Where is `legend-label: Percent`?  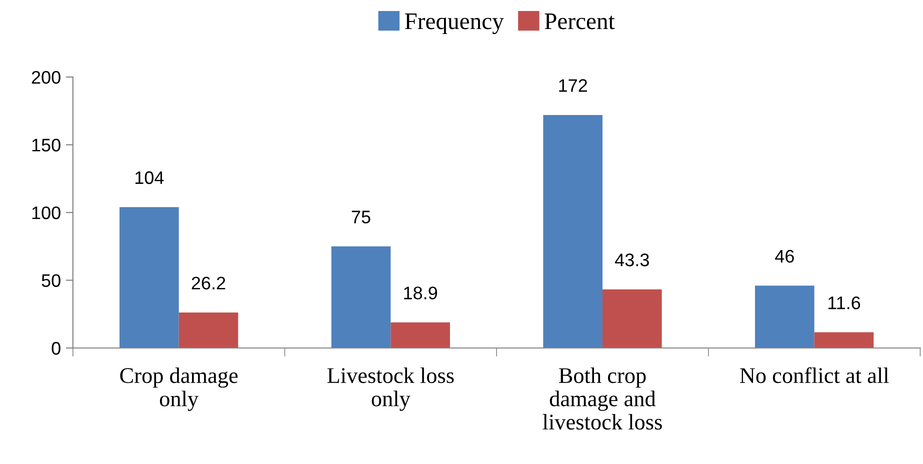 legend-label: Percent is located at coordinates (579, 22).